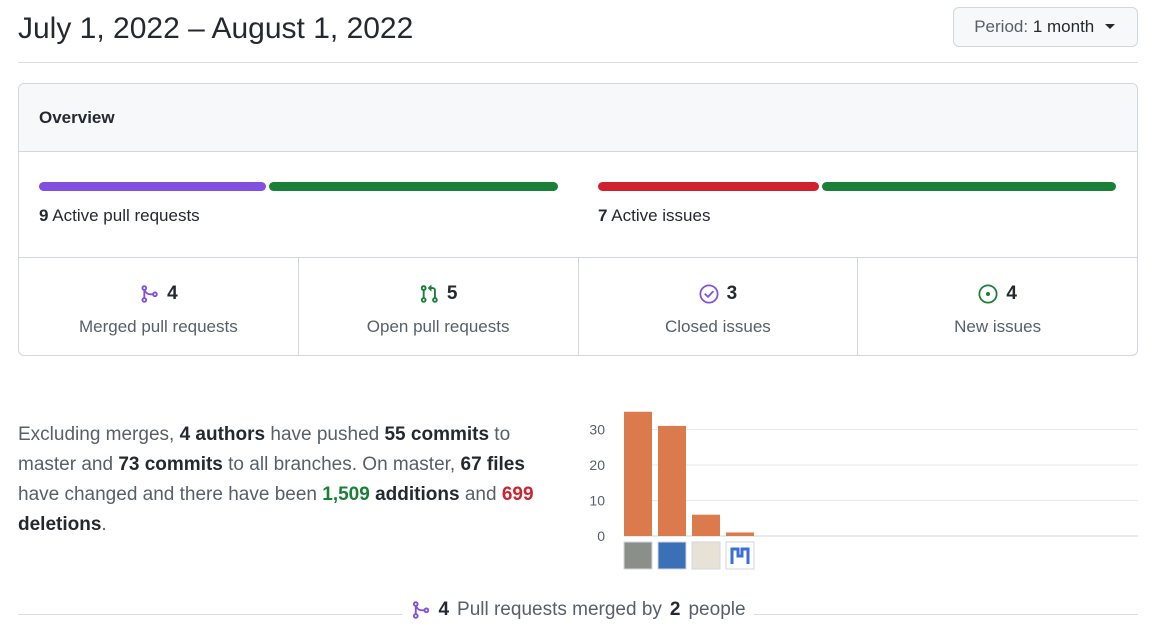 This screenshot has height=629, width=1160. Describe the element at coordinates (517, 494) in the screenshot. I see `deletions-count: 699` at that location.